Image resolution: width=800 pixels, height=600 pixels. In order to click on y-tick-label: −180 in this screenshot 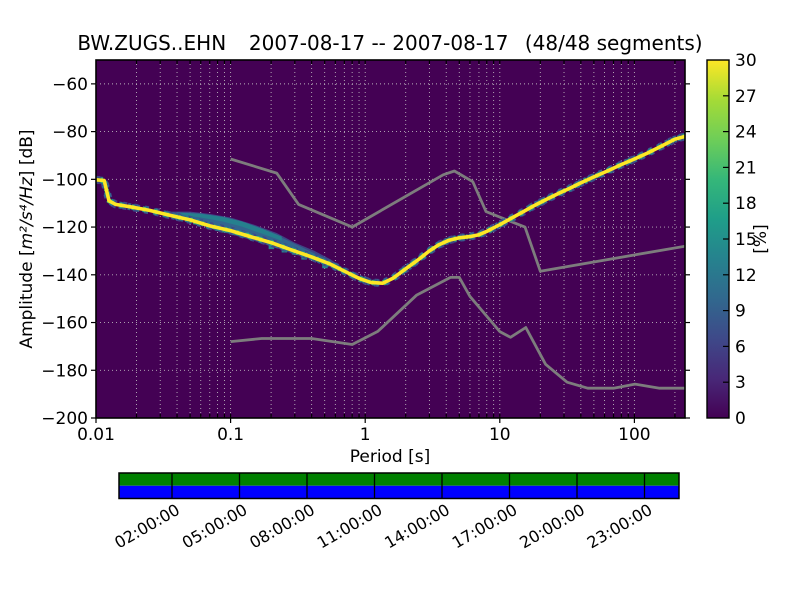, I will do `click(64, 371)`.